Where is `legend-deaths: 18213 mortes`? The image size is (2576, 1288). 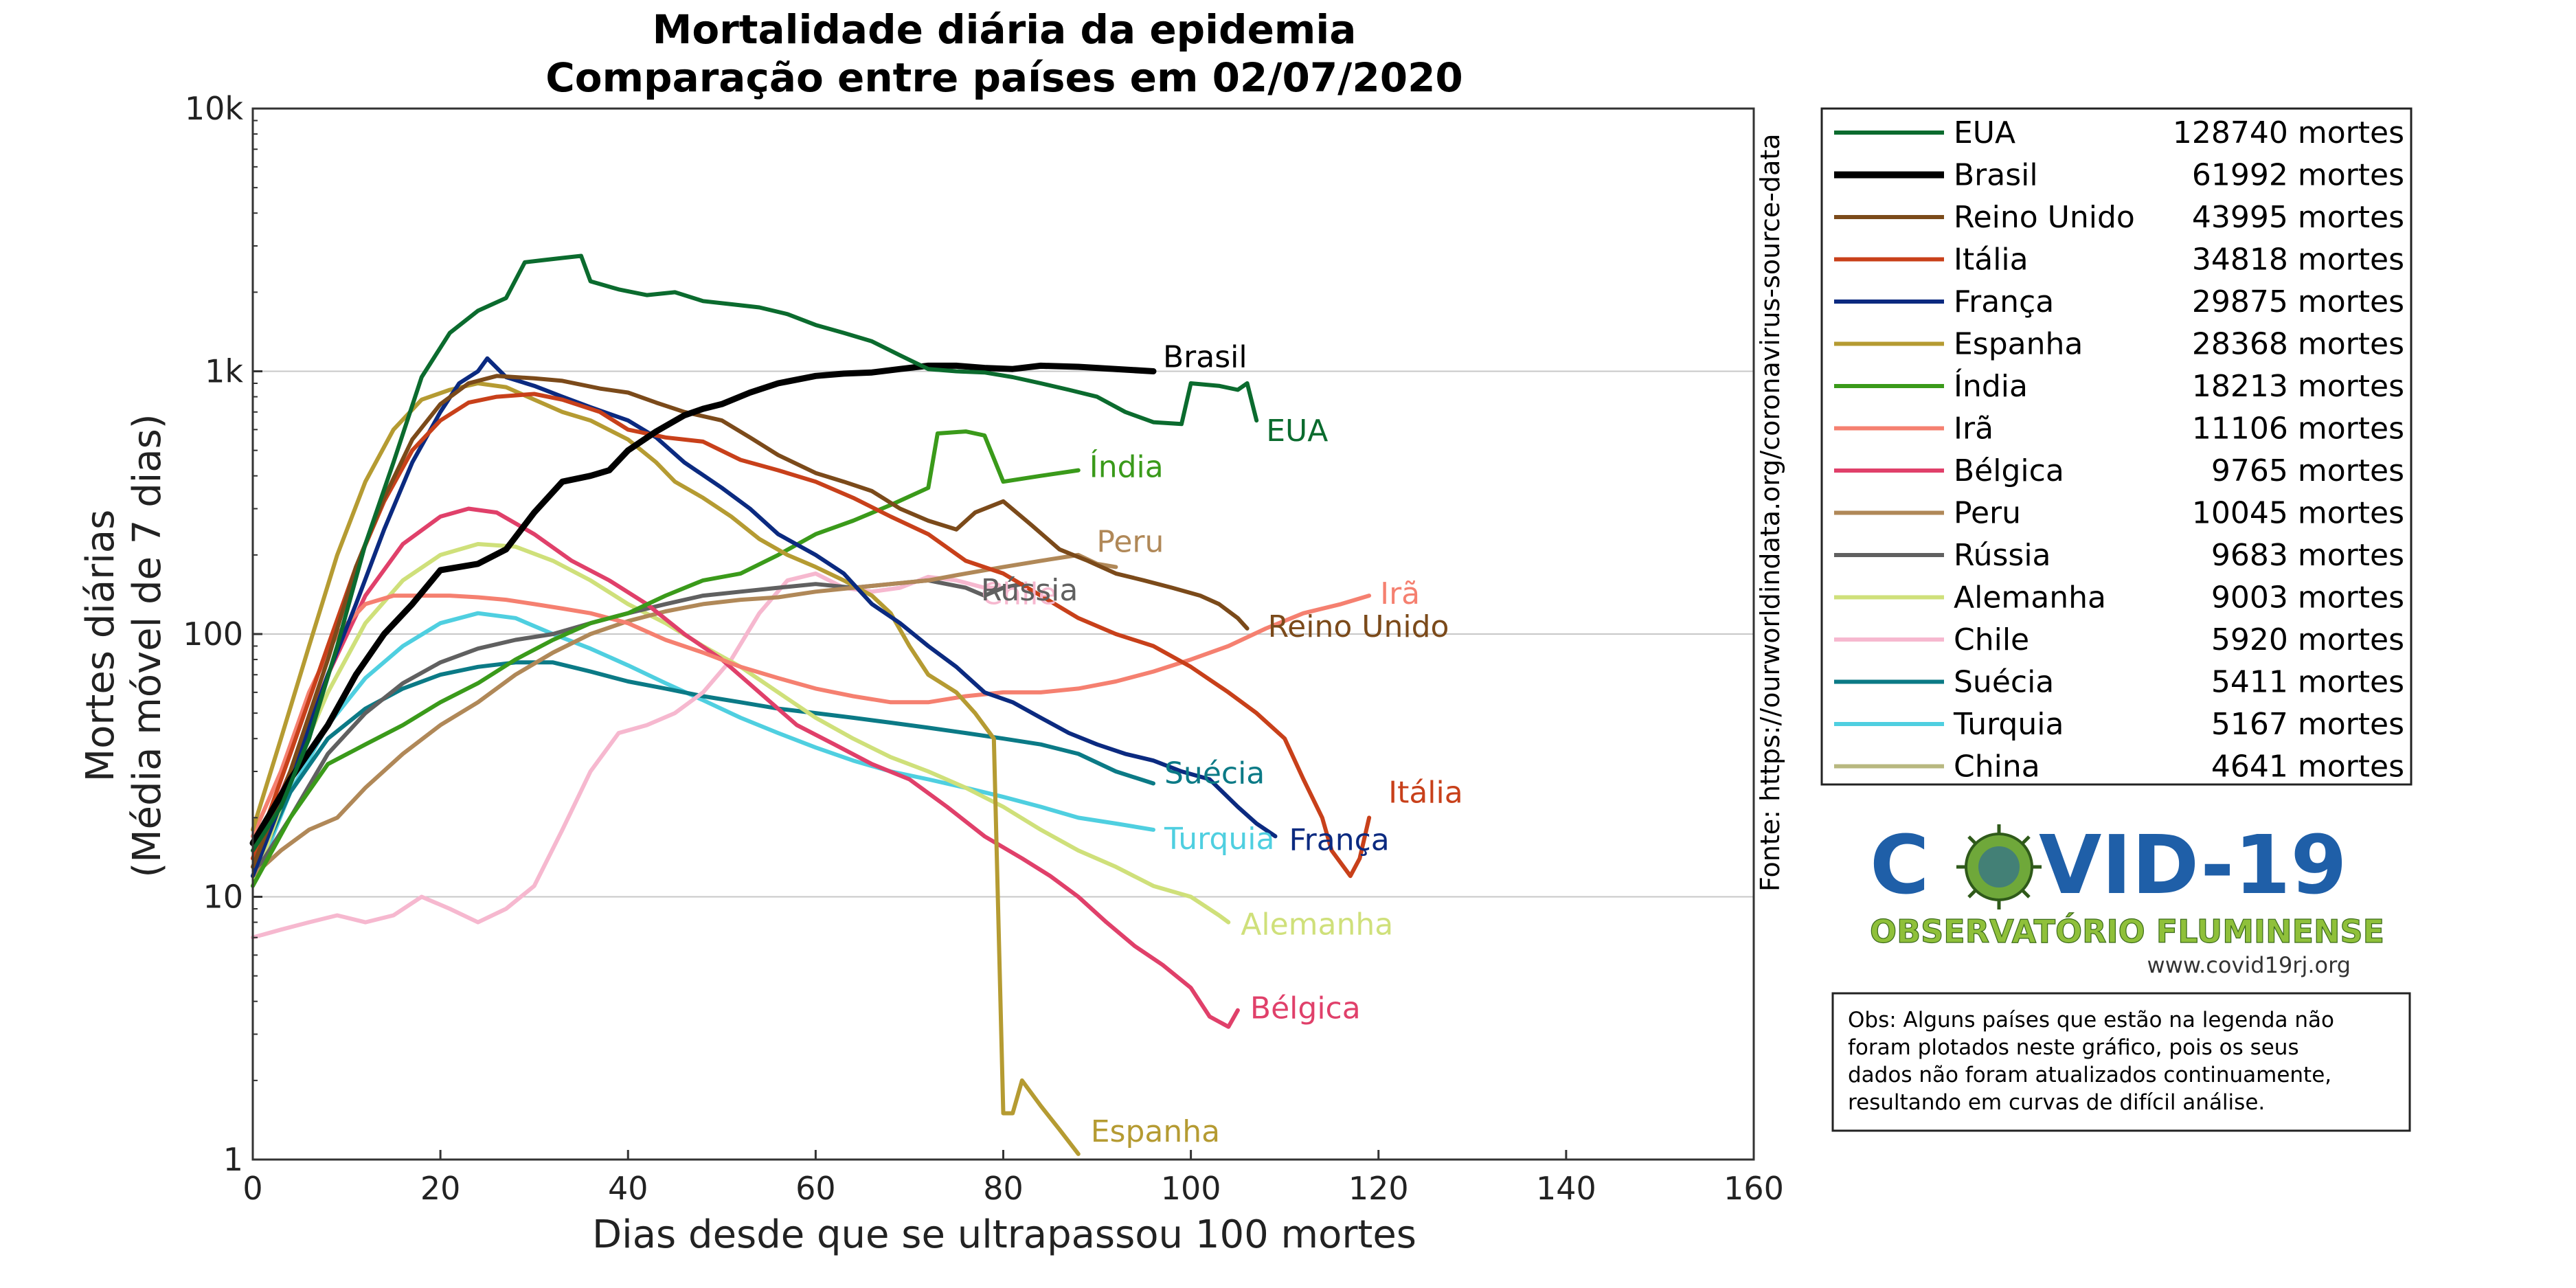
legend-deaths: 18213 mortes is located at coordinates (2298, 386).